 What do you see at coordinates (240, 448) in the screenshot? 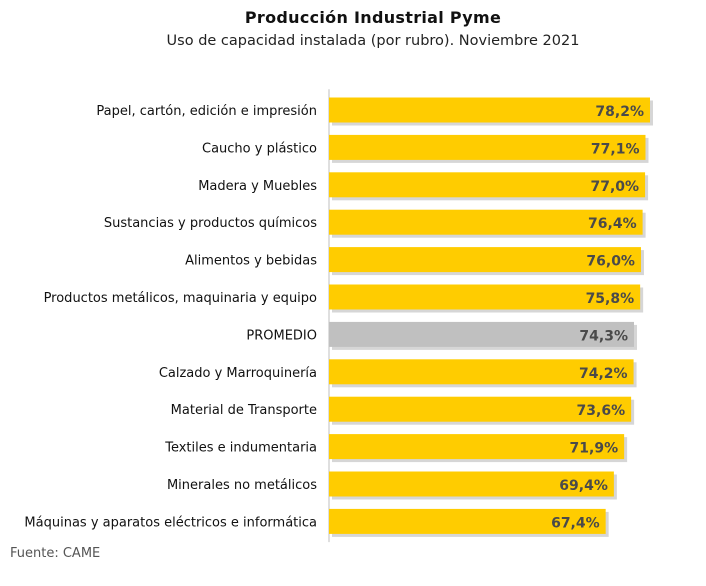
I see `category-label: Textiles e indumentaria` at bounding box center [240, 448].